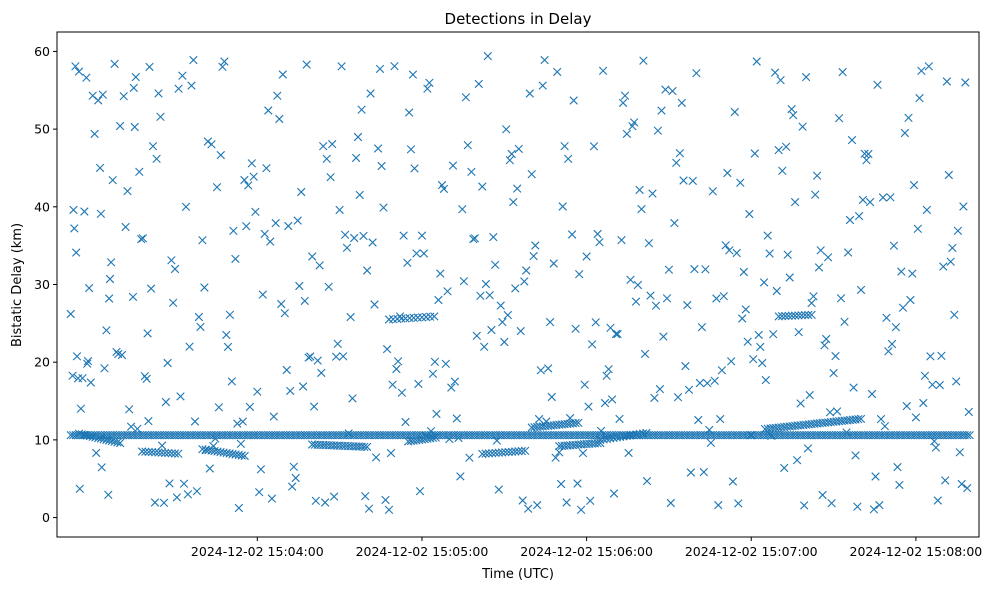 The image size is (989, 590). What do you see at coordinates (42, 206) in the screenshot?
I see `y-tick-label-4: 40` at bounding box center [42, 206].